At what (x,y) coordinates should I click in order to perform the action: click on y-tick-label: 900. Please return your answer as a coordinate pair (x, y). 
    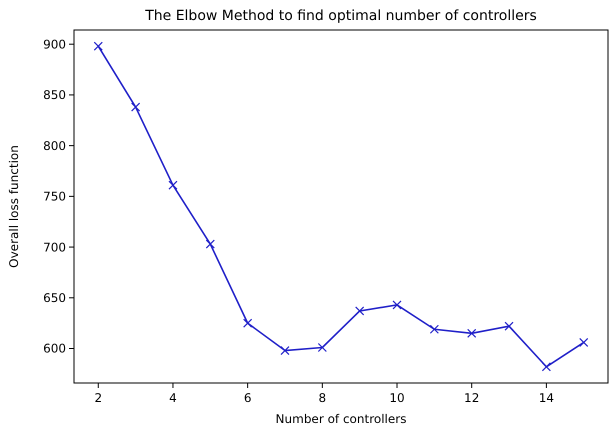
    Looking at the image, I should click on (54, 44).